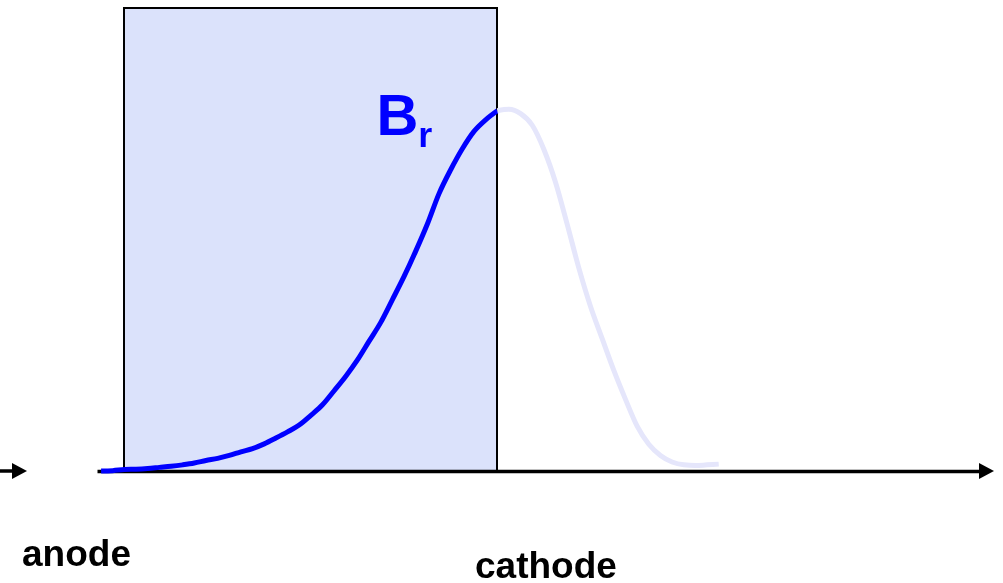 The image size is (1003, 583). Describe the element at coordinates (76, 553) in the screenshot. I see `text: anode` at that location.